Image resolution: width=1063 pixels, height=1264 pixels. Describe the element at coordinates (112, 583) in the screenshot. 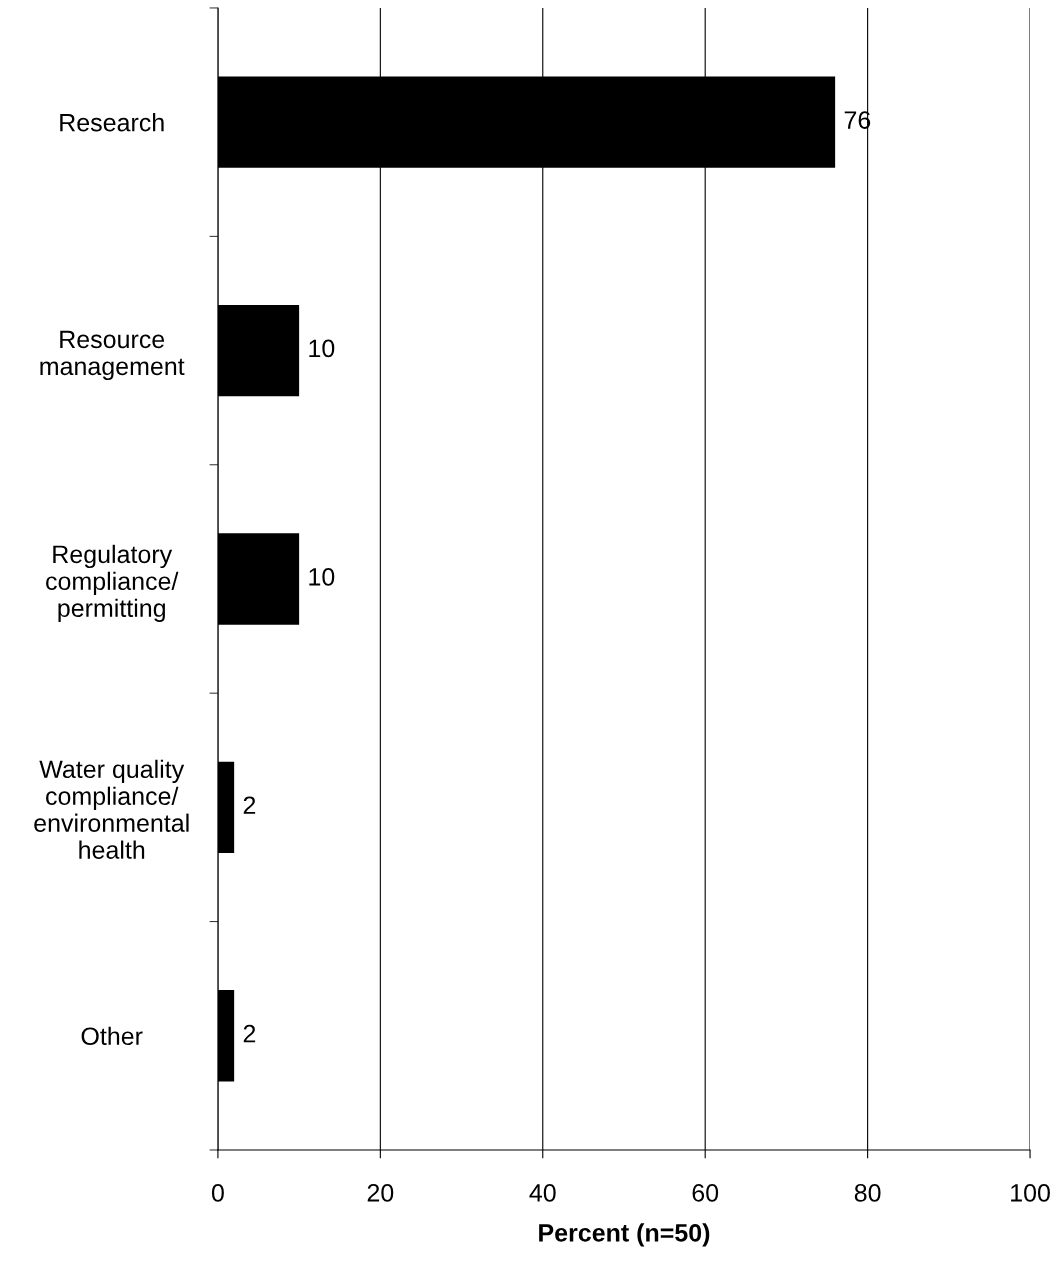

I see `y-tick-label: Regulatory compliance/ permitting` at that location.